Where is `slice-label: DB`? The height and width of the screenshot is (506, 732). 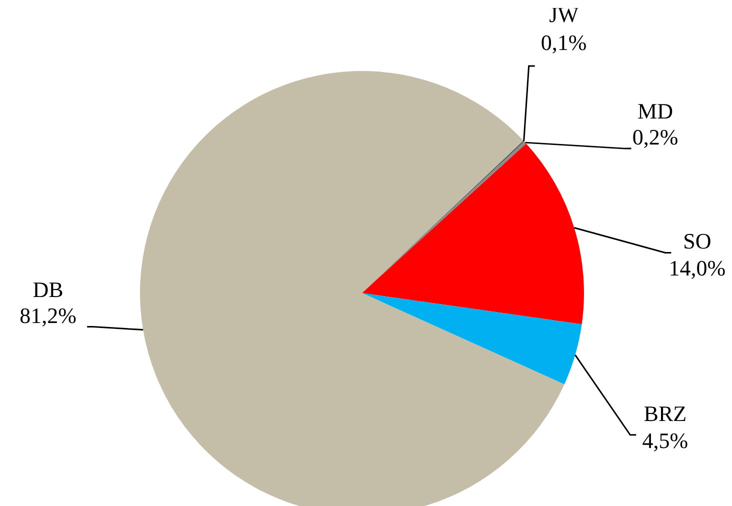 slice-label: DB is located at coordinates (48, 289).